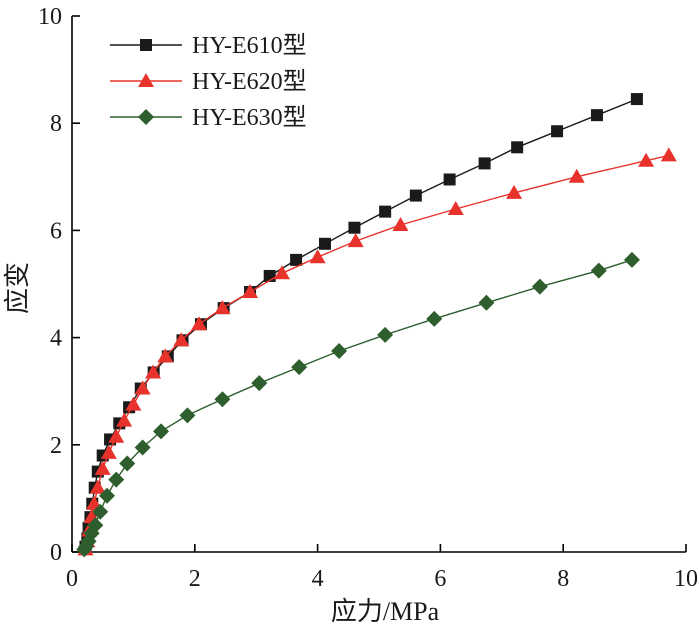  I want to click on legend-item: HY-E620型, so click(208, 81).